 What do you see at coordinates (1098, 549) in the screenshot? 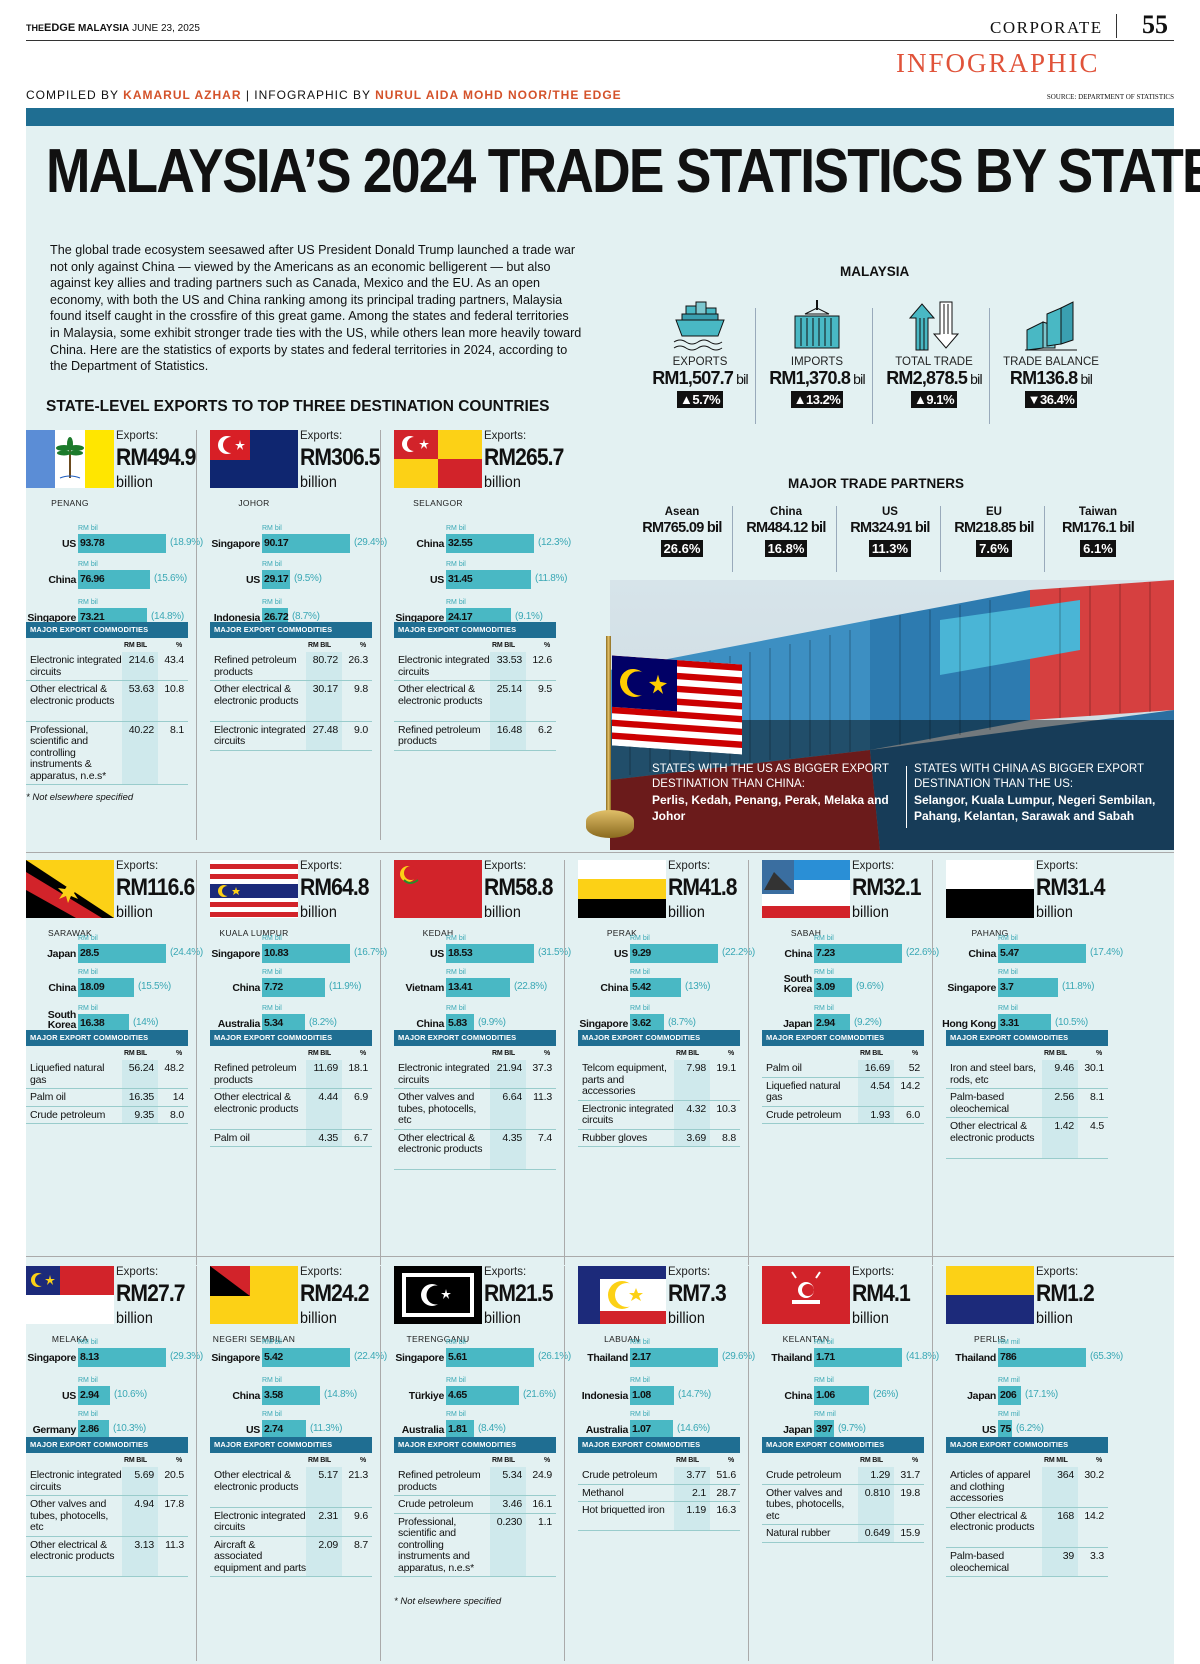
I see `partner-pct-wrap: 6.1%` at bounding box center [1098, 549].